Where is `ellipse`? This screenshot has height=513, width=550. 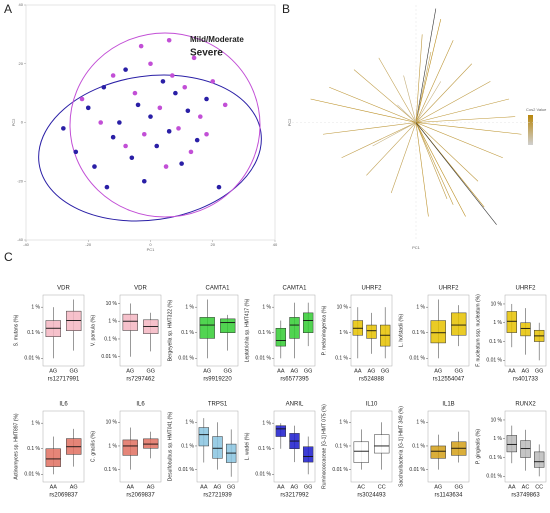
ellipse is located at coordinates (150, 148).